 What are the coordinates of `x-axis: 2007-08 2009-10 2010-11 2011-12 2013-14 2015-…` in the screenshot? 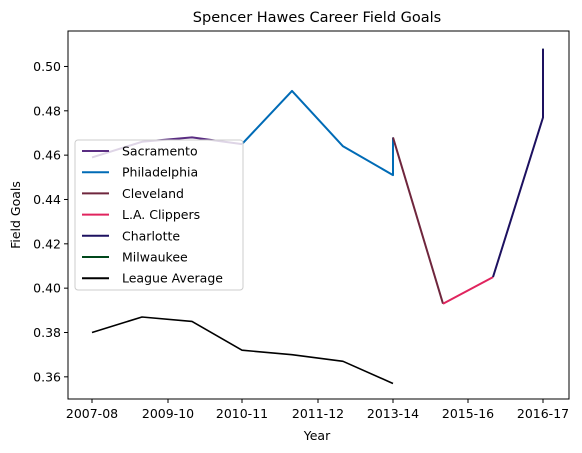 It's located at (317, 410).